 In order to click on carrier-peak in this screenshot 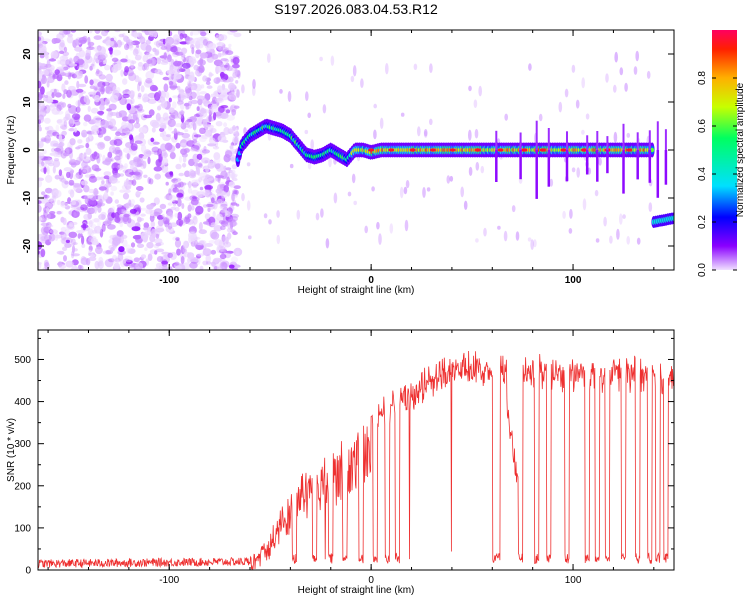, I will do `click(500, 150)`.